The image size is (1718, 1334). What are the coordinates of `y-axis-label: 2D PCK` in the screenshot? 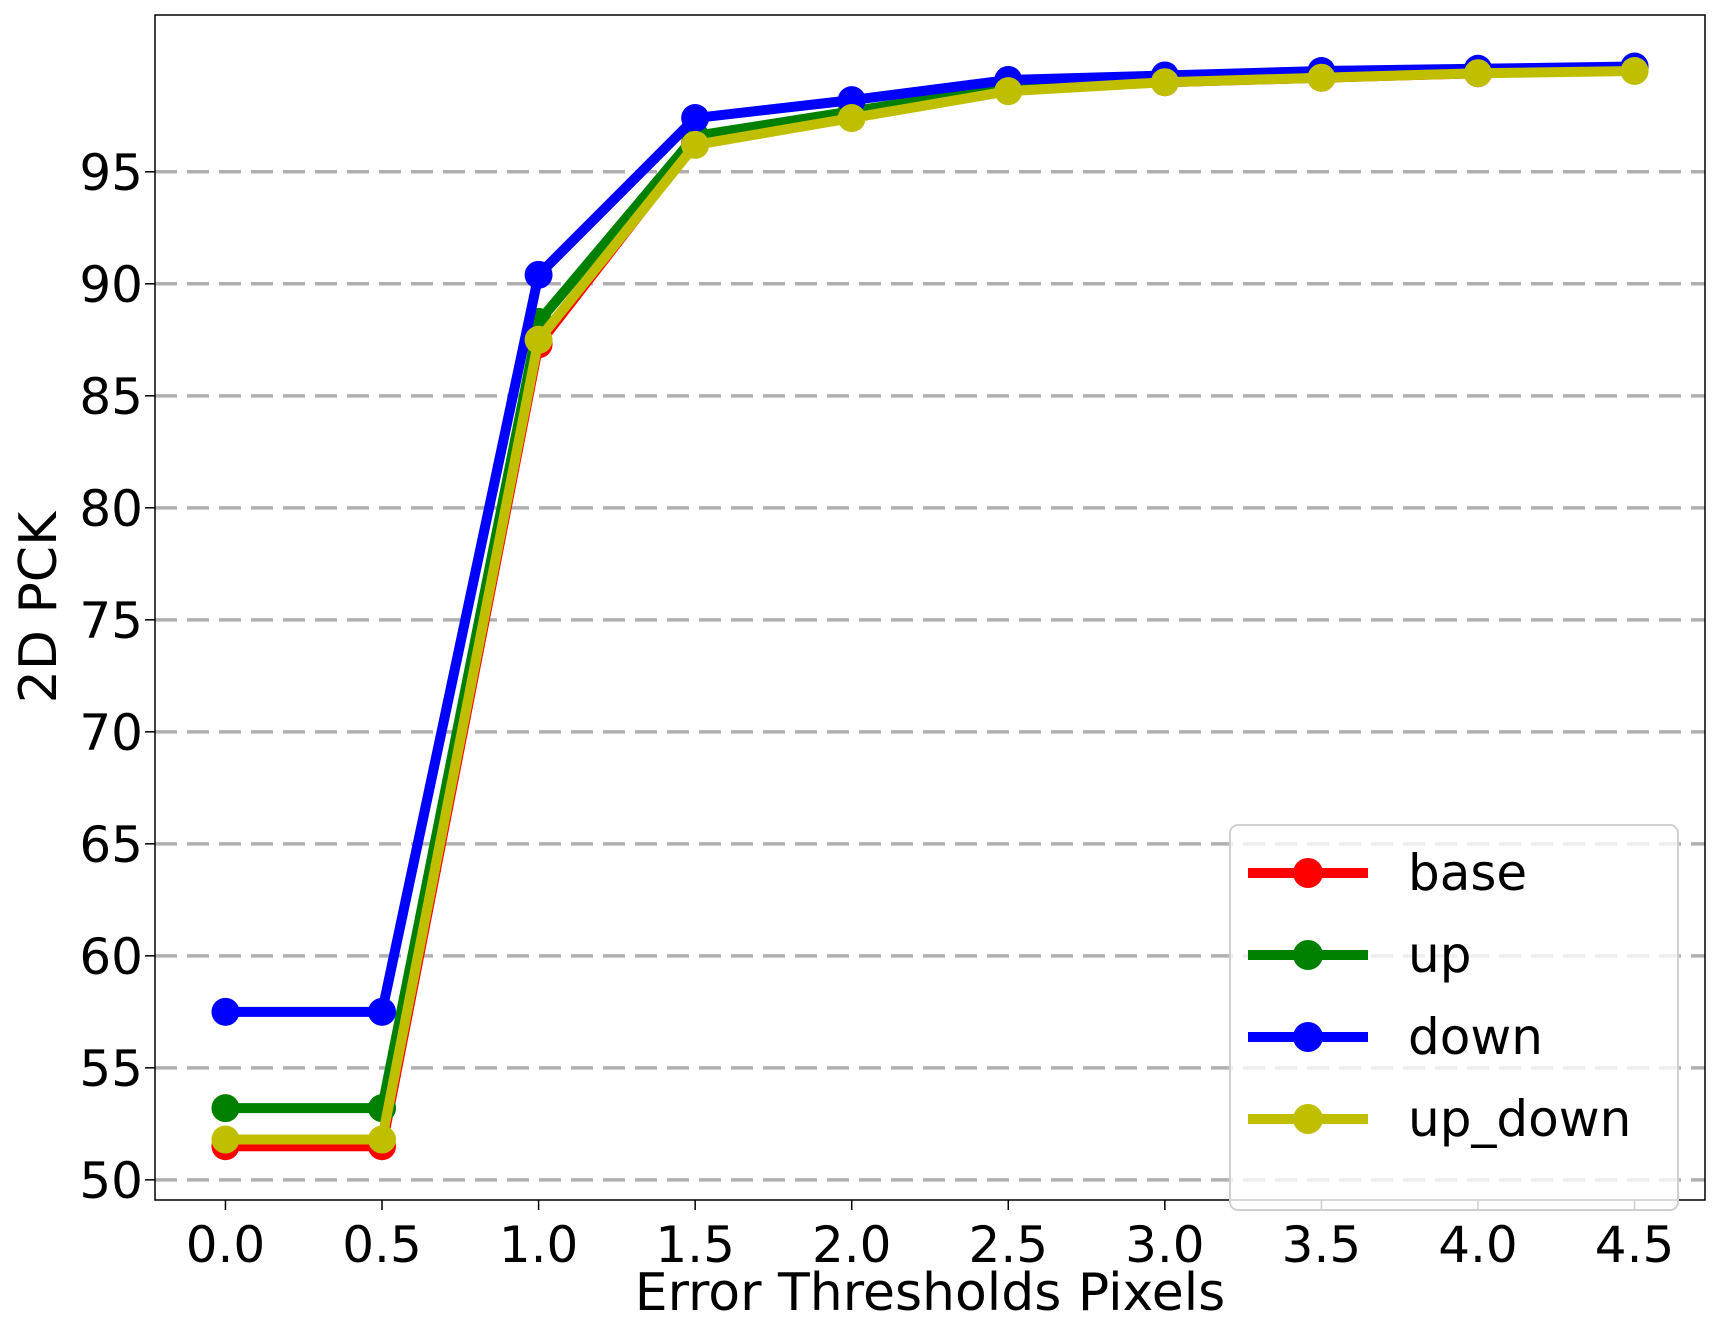 It's located at (39, 606).